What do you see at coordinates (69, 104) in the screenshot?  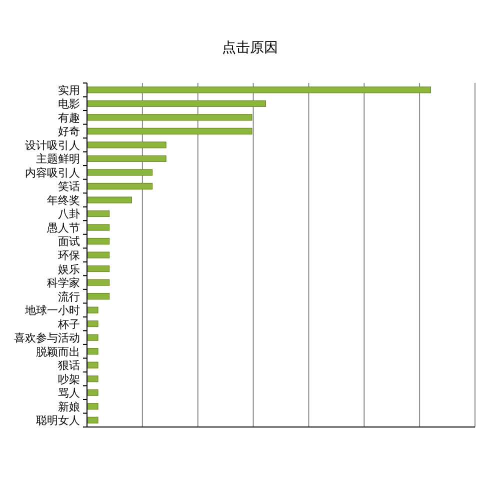 I see `category-label: 电影` at bounding box center [69, 104].